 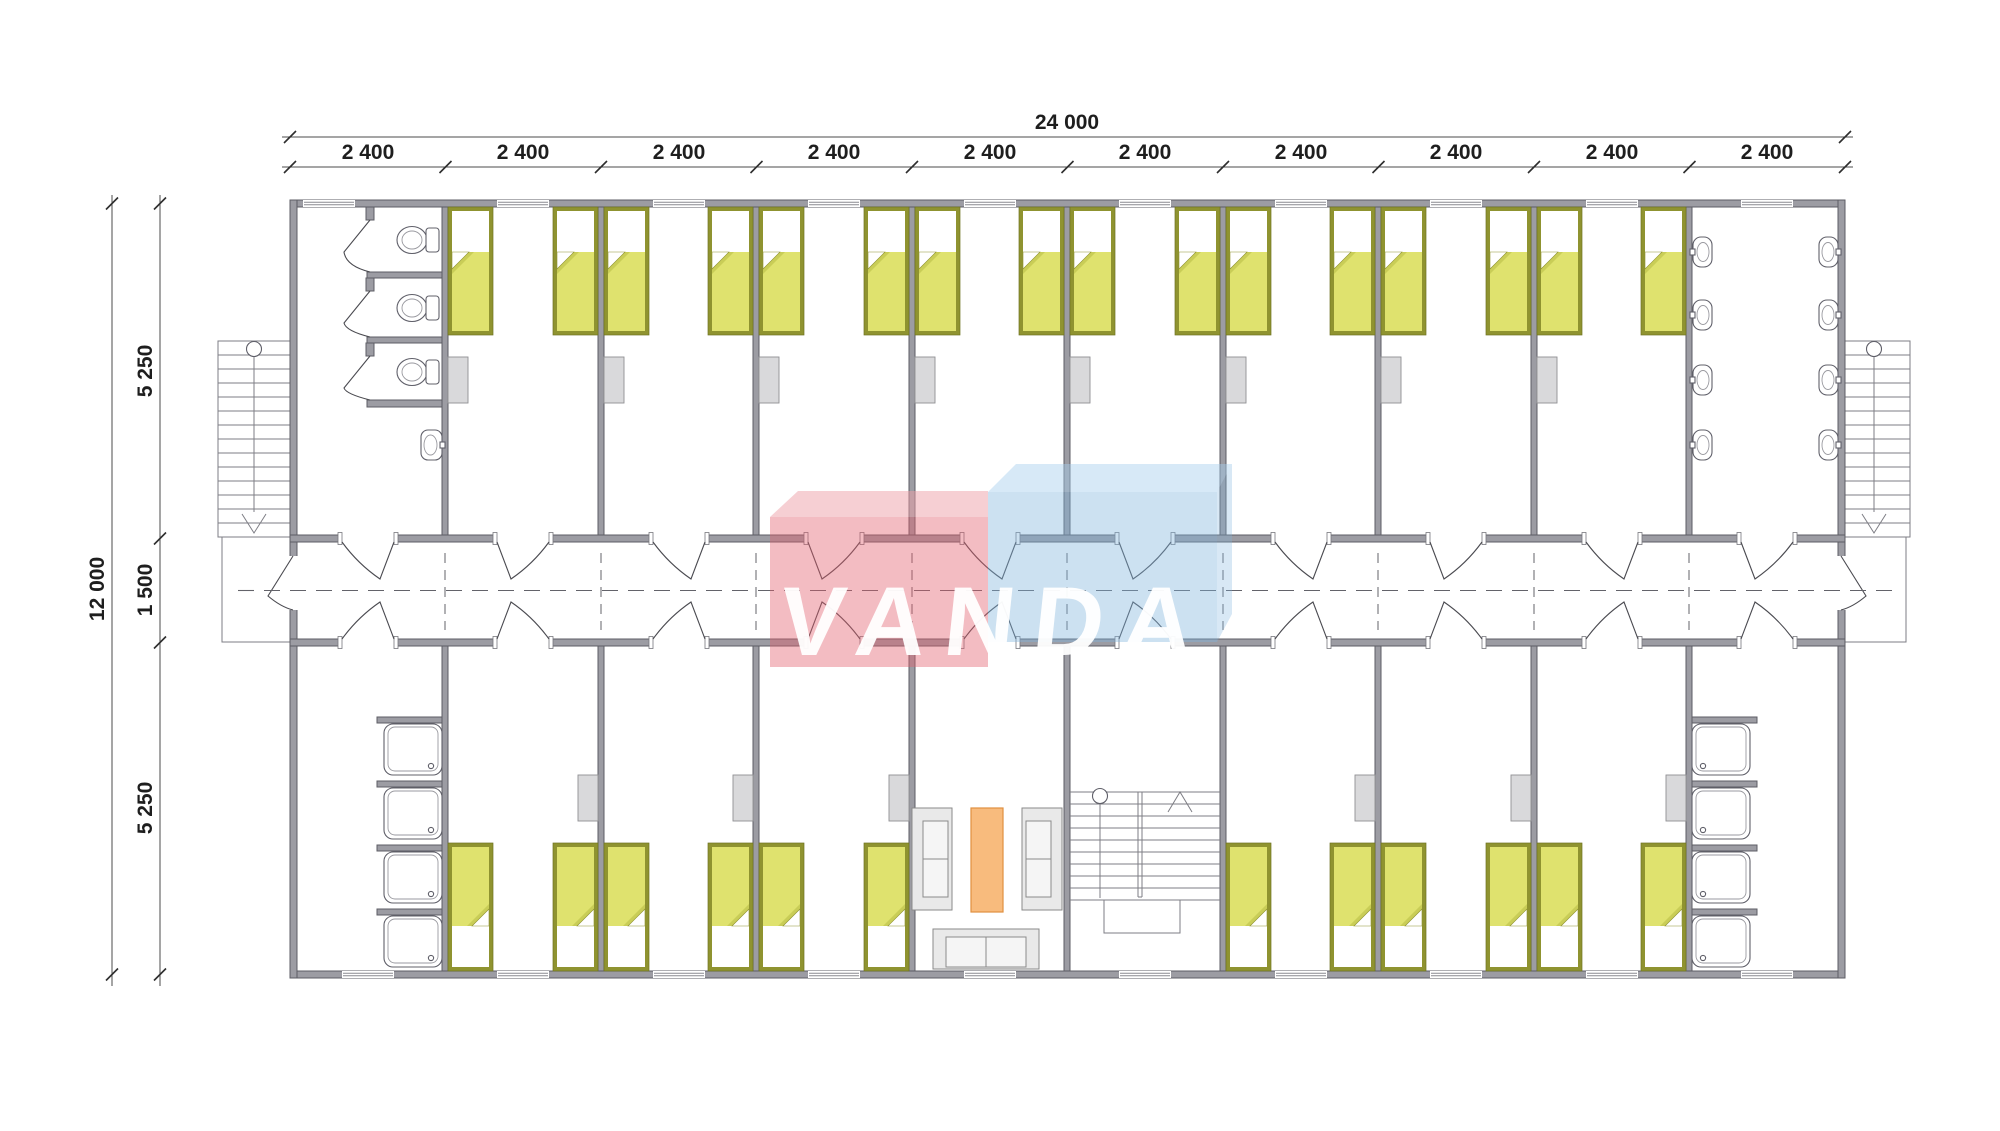 What do you see at coordinates (254, 491) in the screenshot?
I see `exterior-stair-left` at bounding box center [254, 491].